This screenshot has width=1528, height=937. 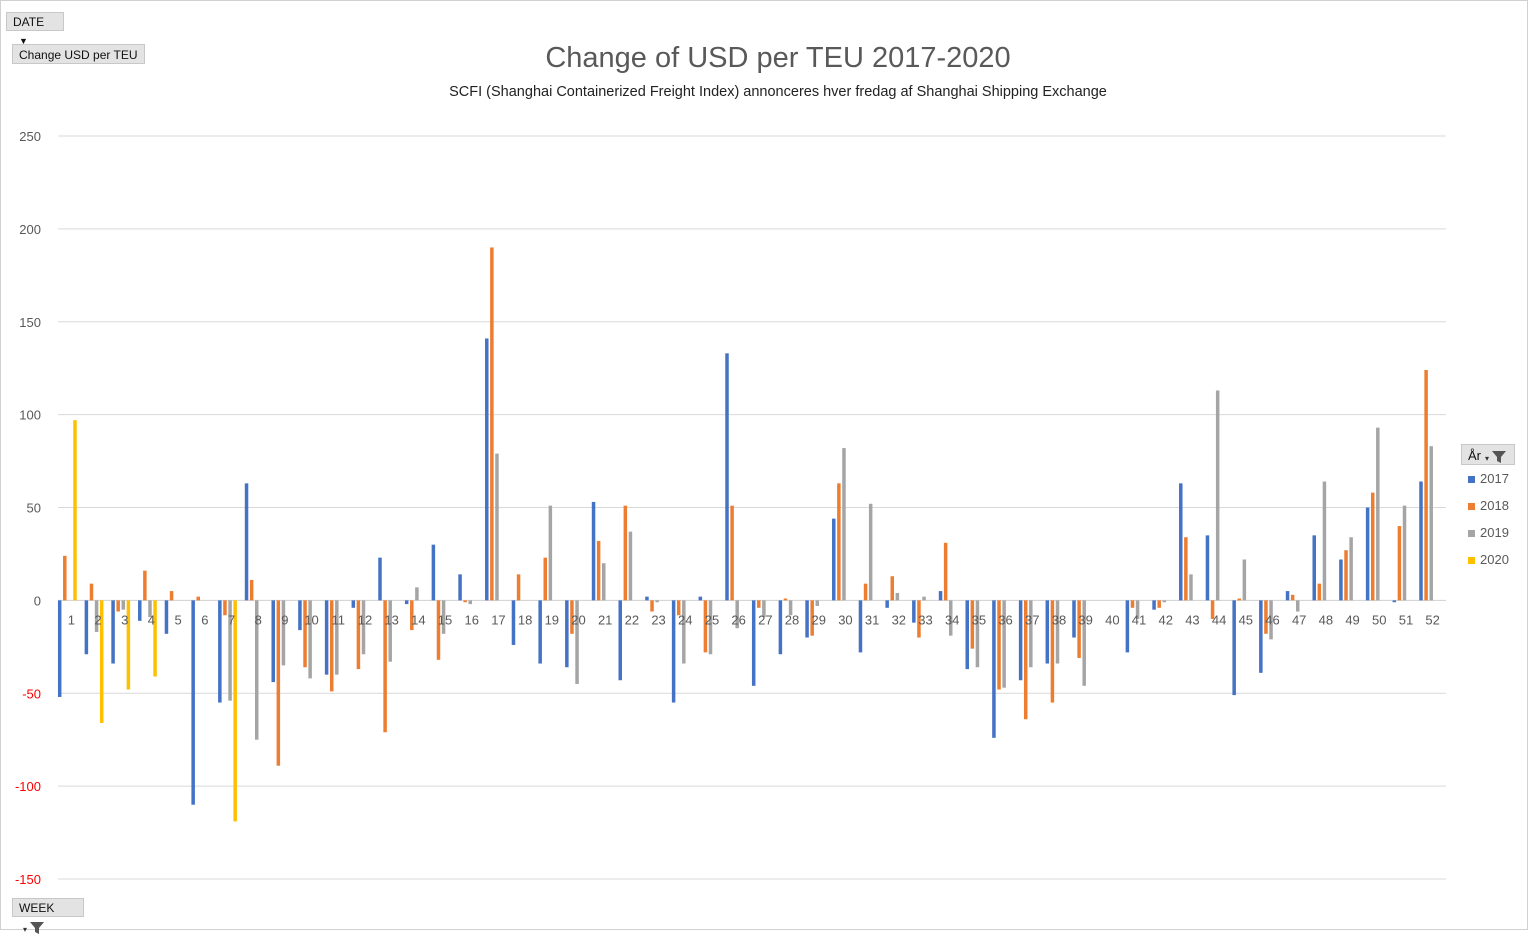 I want to click on x-tick-label: 48, so click(x=1326, y=619).